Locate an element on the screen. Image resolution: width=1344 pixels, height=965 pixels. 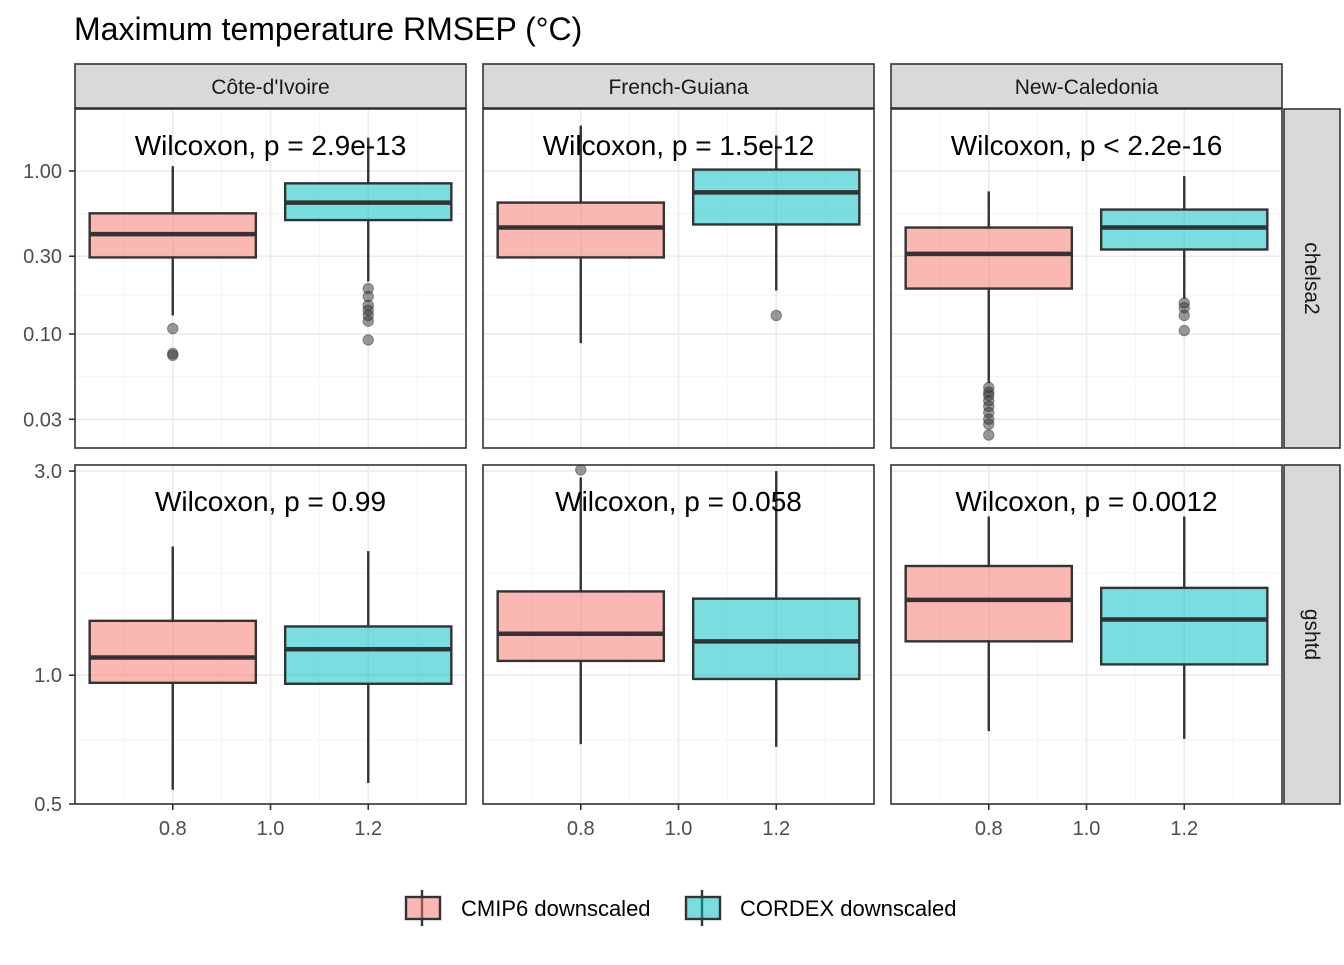
strip-row-chelsa2: chelsa2 is located at coordinates (1312, 278).